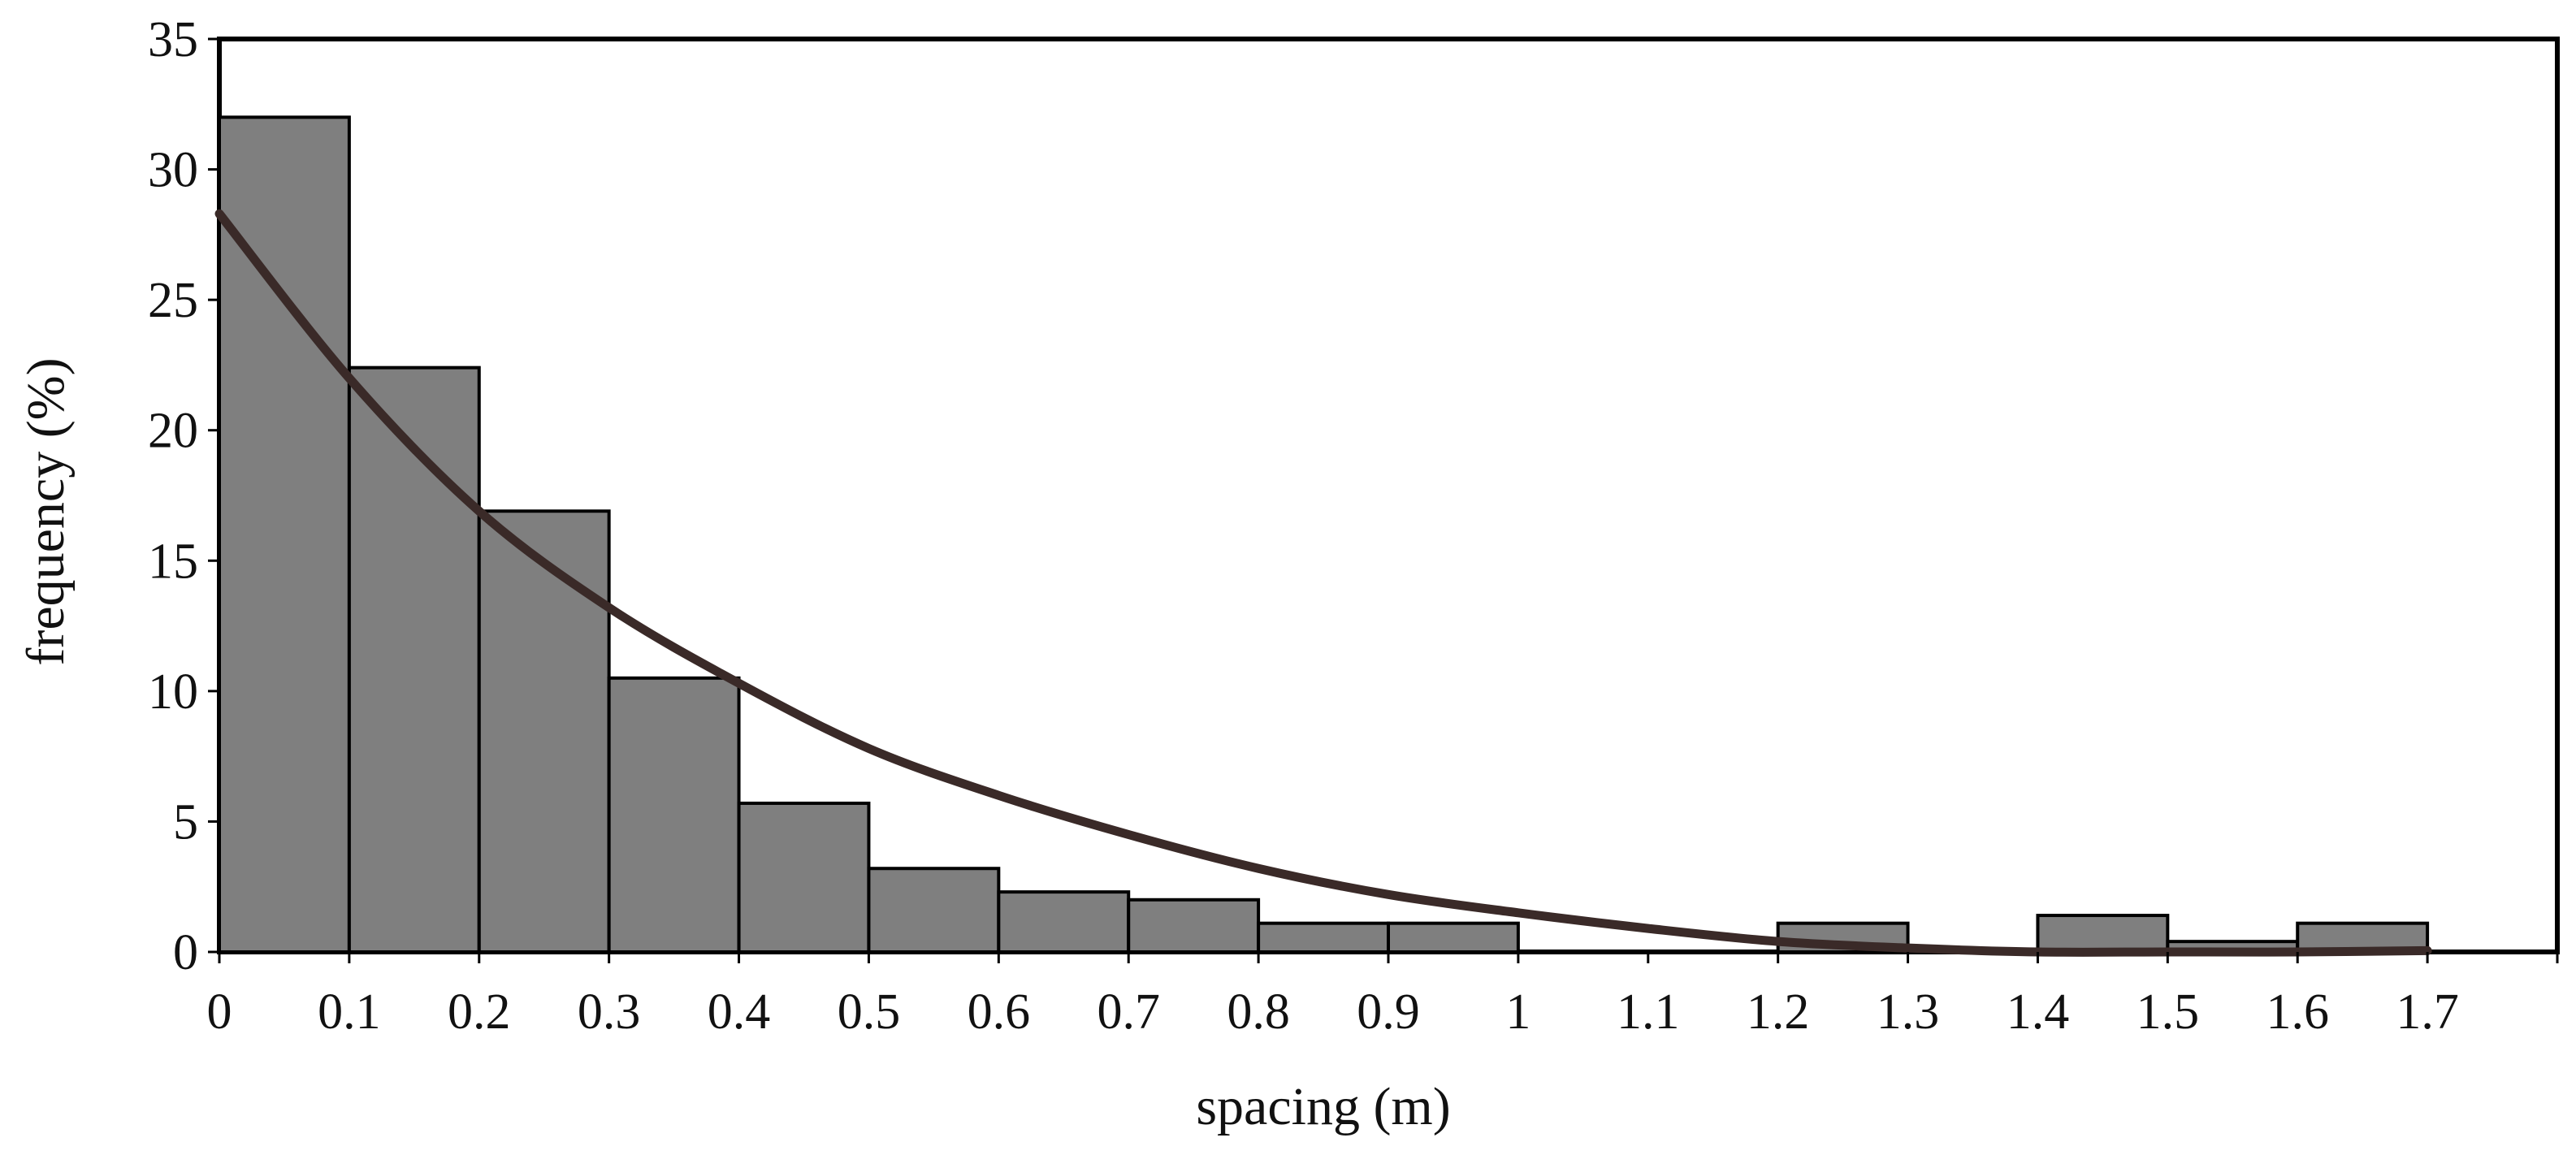  What do you see at coordinates (1648, 1012) in the screenshot?
I see `x-tick-label: 1.1` at bounding box center [1648, 1012].